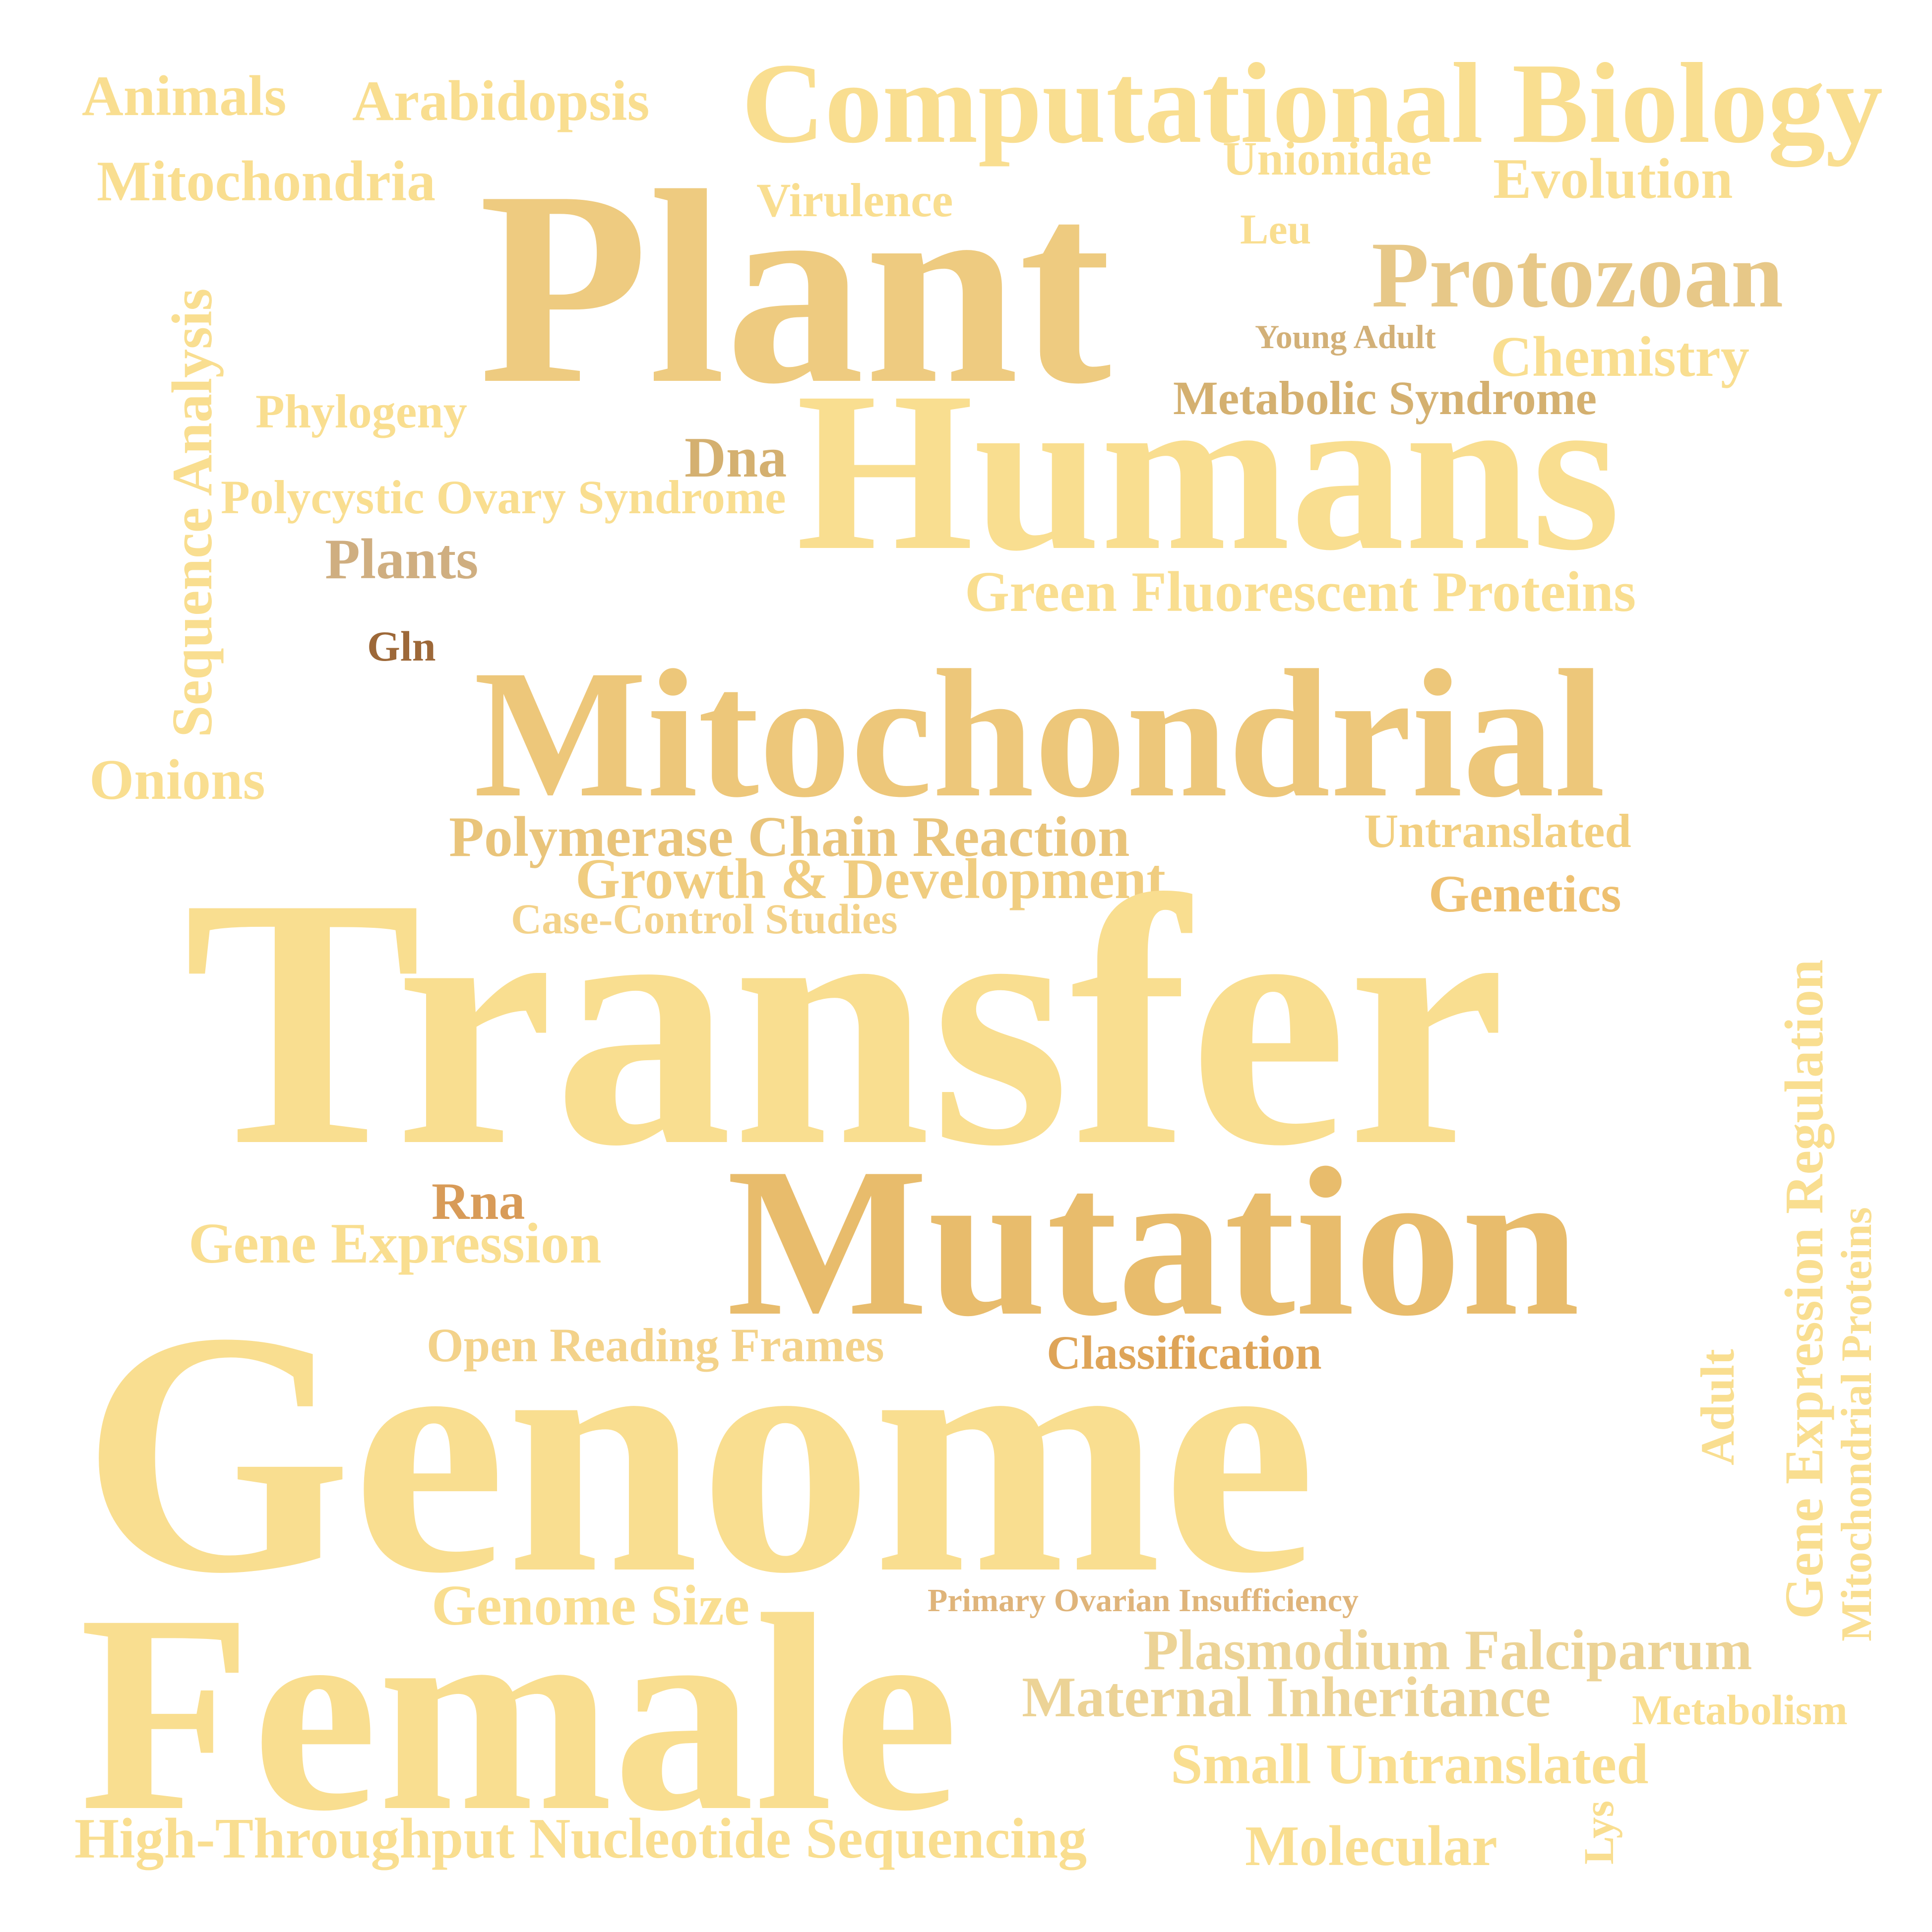 This screenshot has height=1932, width=1932. I want to click on word-open-reading-frames: Open Reading Frames, so click(655, 1345).